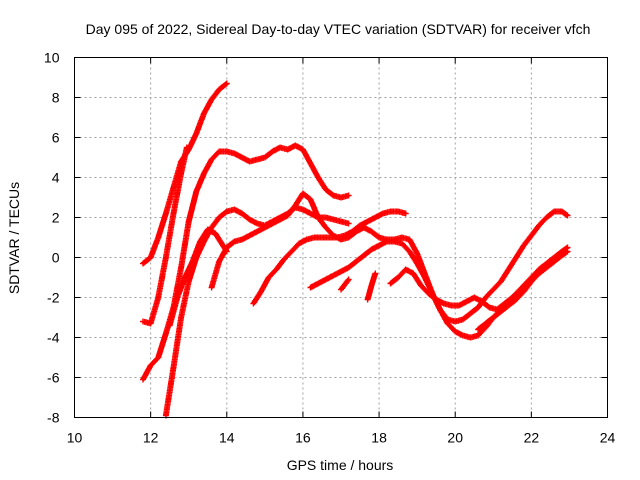 Image resolution: width=640 pixels, height=480 pixels. What do you see at coordinates (56, 218) in the screenshot?
I see `y-tick-label: 2` at bounding box center [56, 218].